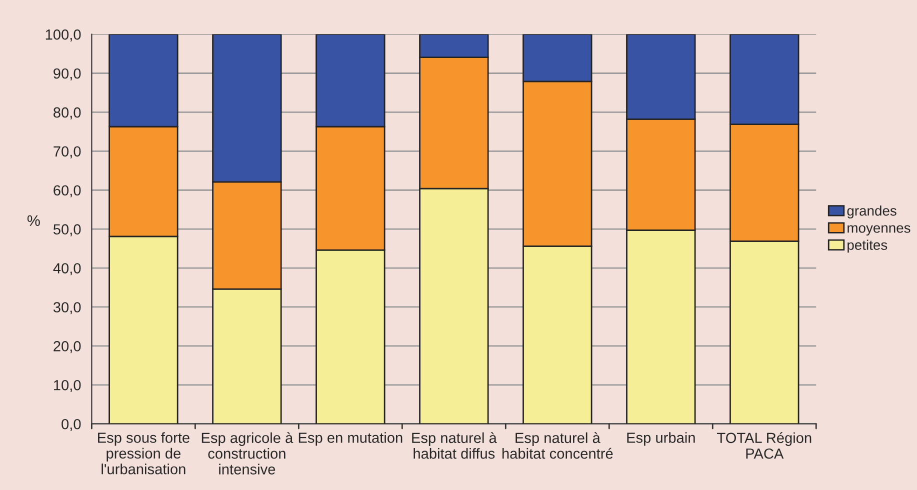 The image size is (917, 490). I want to click on x-tick-label: Esp urbain, so click(661, 439).